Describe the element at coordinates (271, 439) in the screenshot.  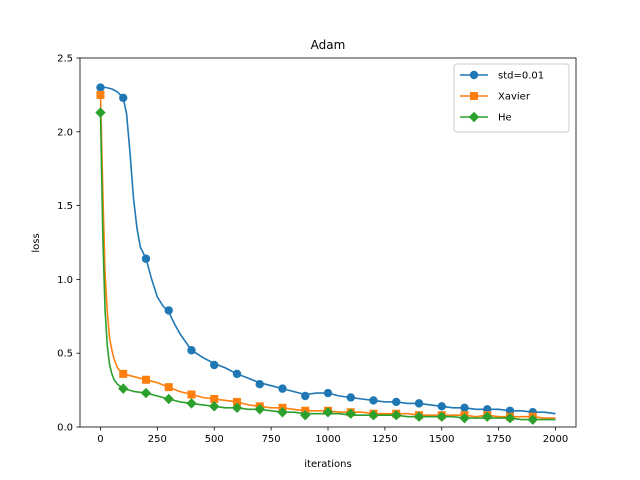
I see `x-tick-label: 750` at that location.